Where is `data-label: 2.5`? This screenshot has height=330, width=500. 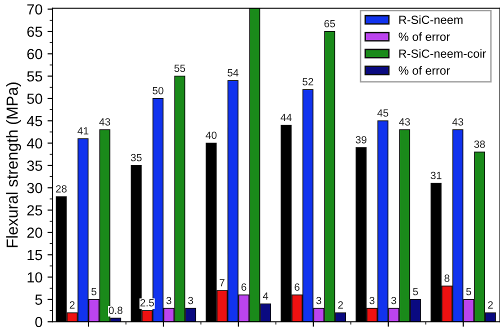 data-label: 2.5 is located at coordinates (147, 302).